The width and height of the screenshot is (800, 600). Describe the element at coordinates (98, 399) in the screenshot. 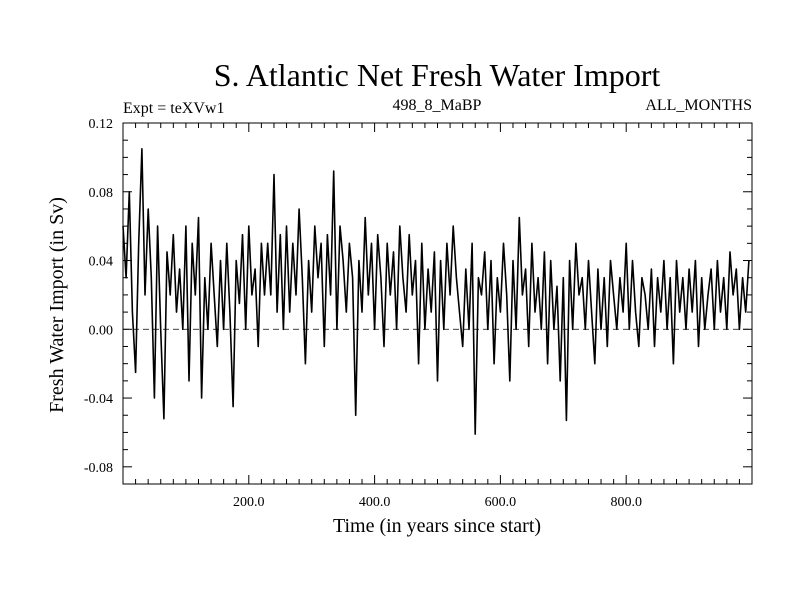

I see `y-tick-label: -0.04` at that location.